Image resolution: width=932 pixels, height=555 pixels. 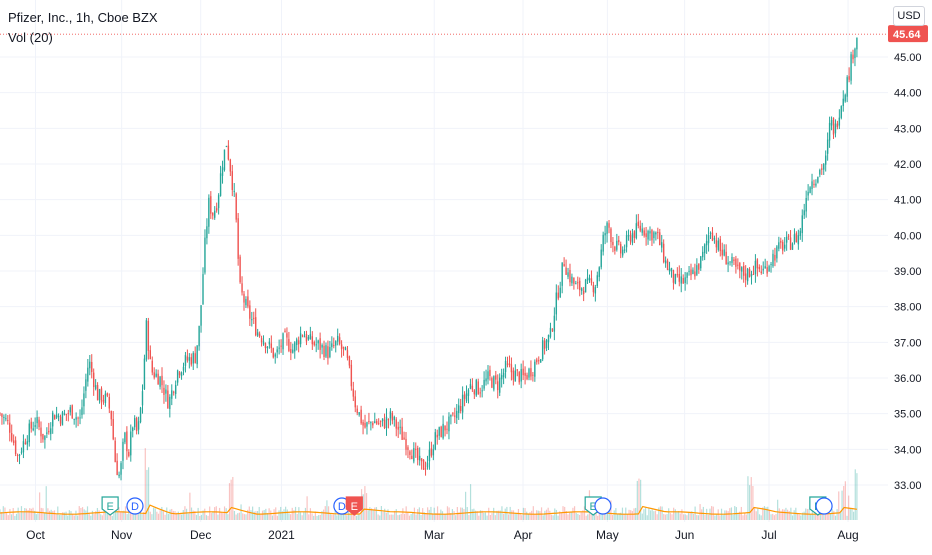 What do you see at coordinates (135, 506) in the screenshot?
I see `event-marker-dividend: D` at bounding box center [135, 506].